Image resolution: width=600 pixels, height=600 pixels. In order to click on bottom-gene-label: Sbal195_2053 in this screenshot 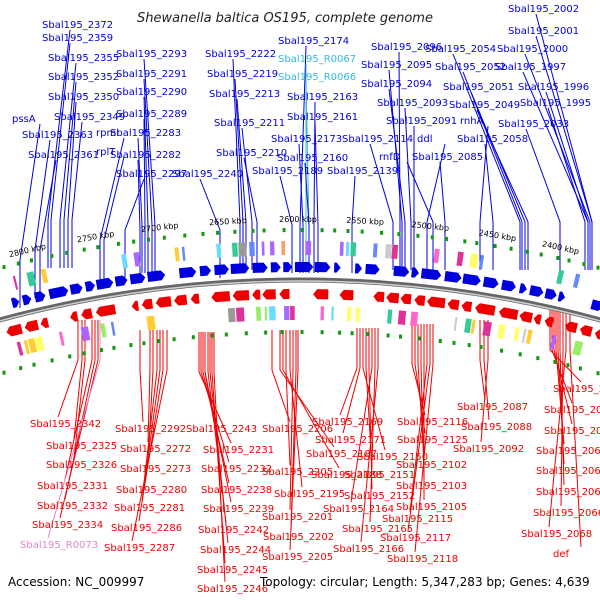, I will do `click(572, 410)`.